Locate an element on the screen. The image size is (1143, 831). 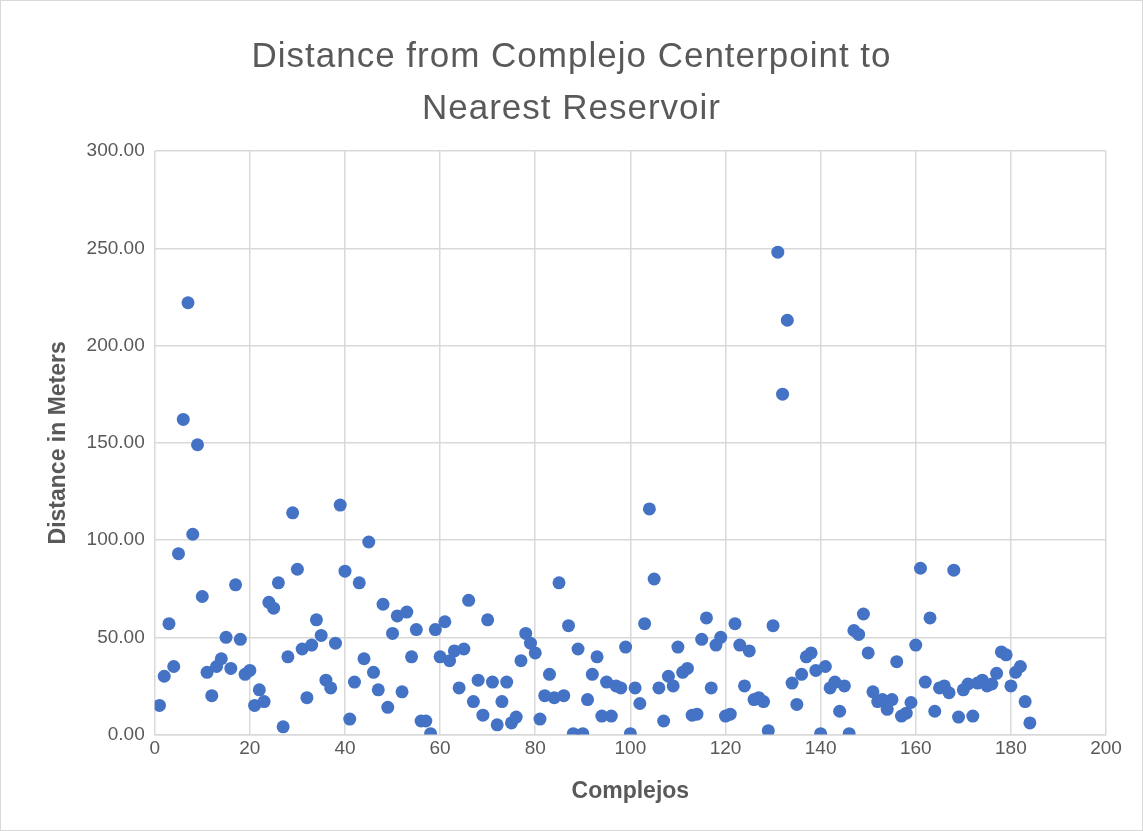
y-tick-label: 250.00 is located at coordinates (115, 247).